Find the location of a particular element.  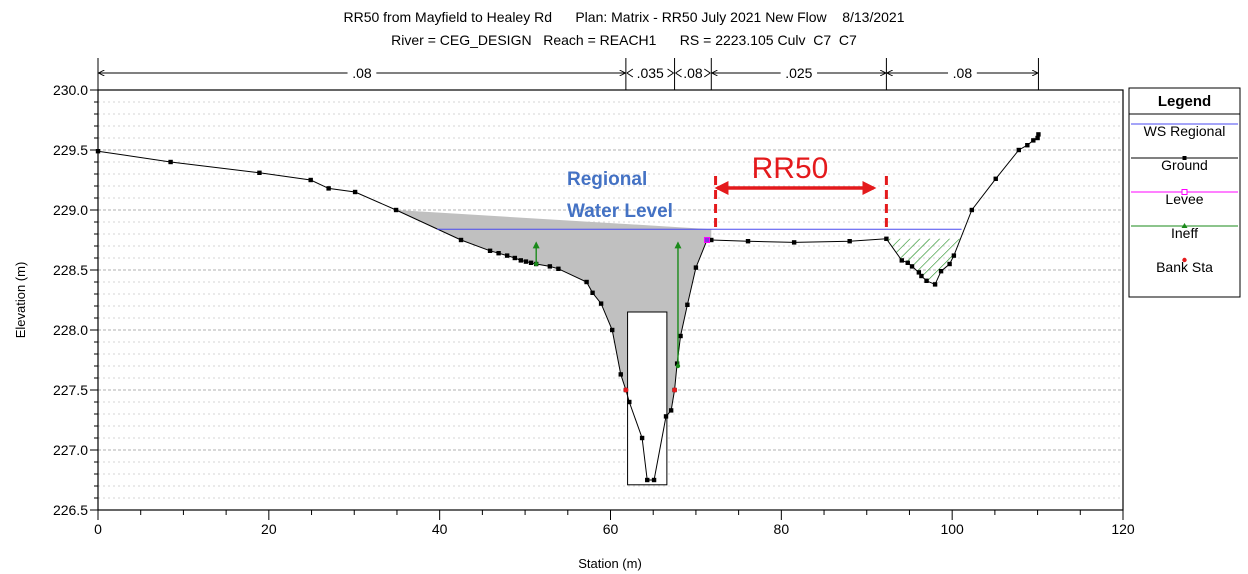

n-segment: .025 is located at coordinates (798, 73).